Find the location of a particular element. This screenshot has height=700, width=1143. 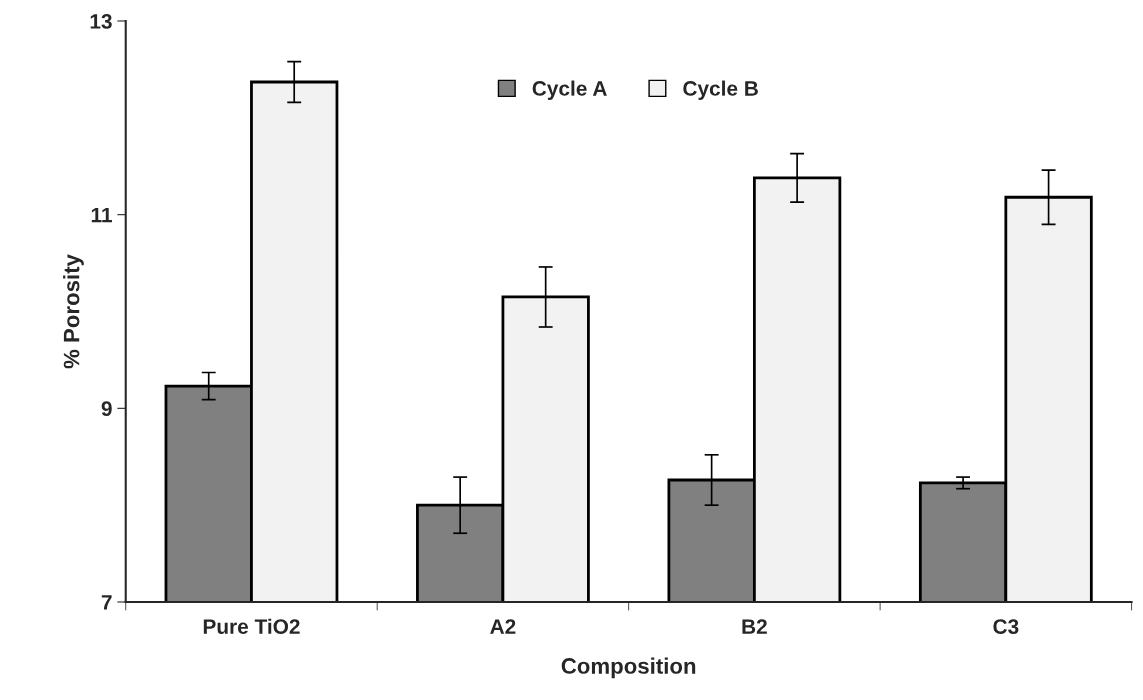

y-tick-label: 9 is located at coordinates (106, 409).